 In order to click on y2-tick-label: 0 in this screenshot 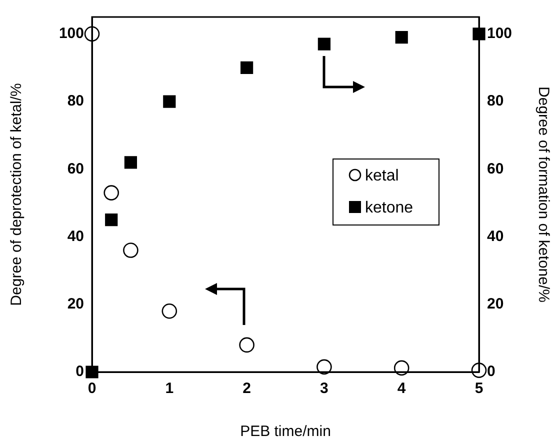, I will do `click(491, 371)`.